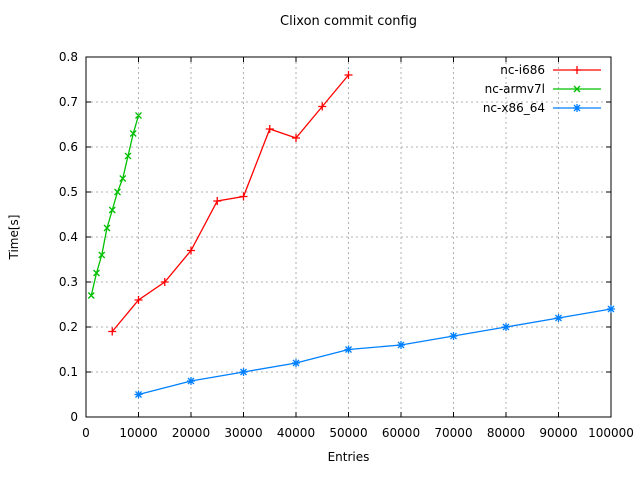 This screenshot has height=480, width=640. I want to click on y-tick-label: 0.8, so click(68, 57).